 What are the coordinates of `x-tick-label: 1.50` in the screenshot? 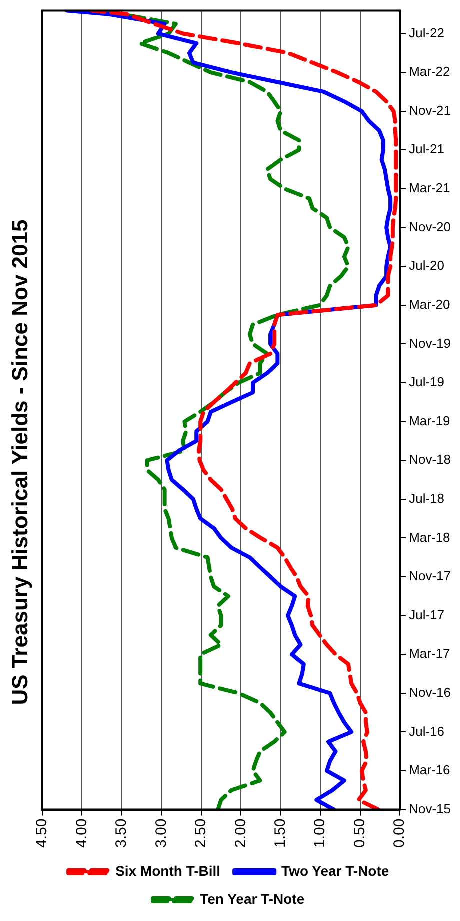 It's located at (280, 833).